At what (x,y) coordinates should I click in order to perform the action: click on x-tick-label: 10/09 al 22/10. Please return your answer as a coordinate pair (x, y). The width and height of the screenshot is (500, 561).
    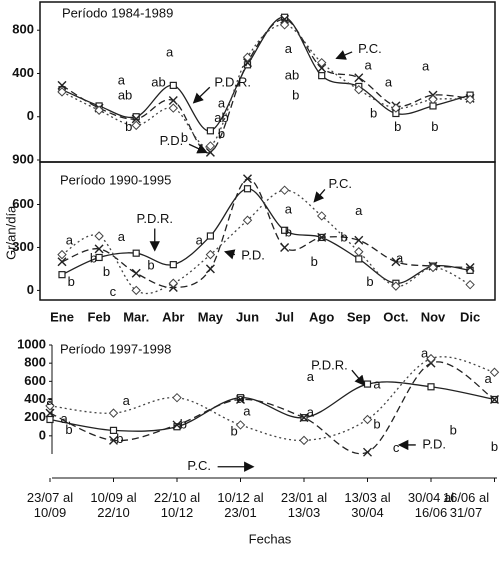
    Looking at the image, I should click on (113, 505).